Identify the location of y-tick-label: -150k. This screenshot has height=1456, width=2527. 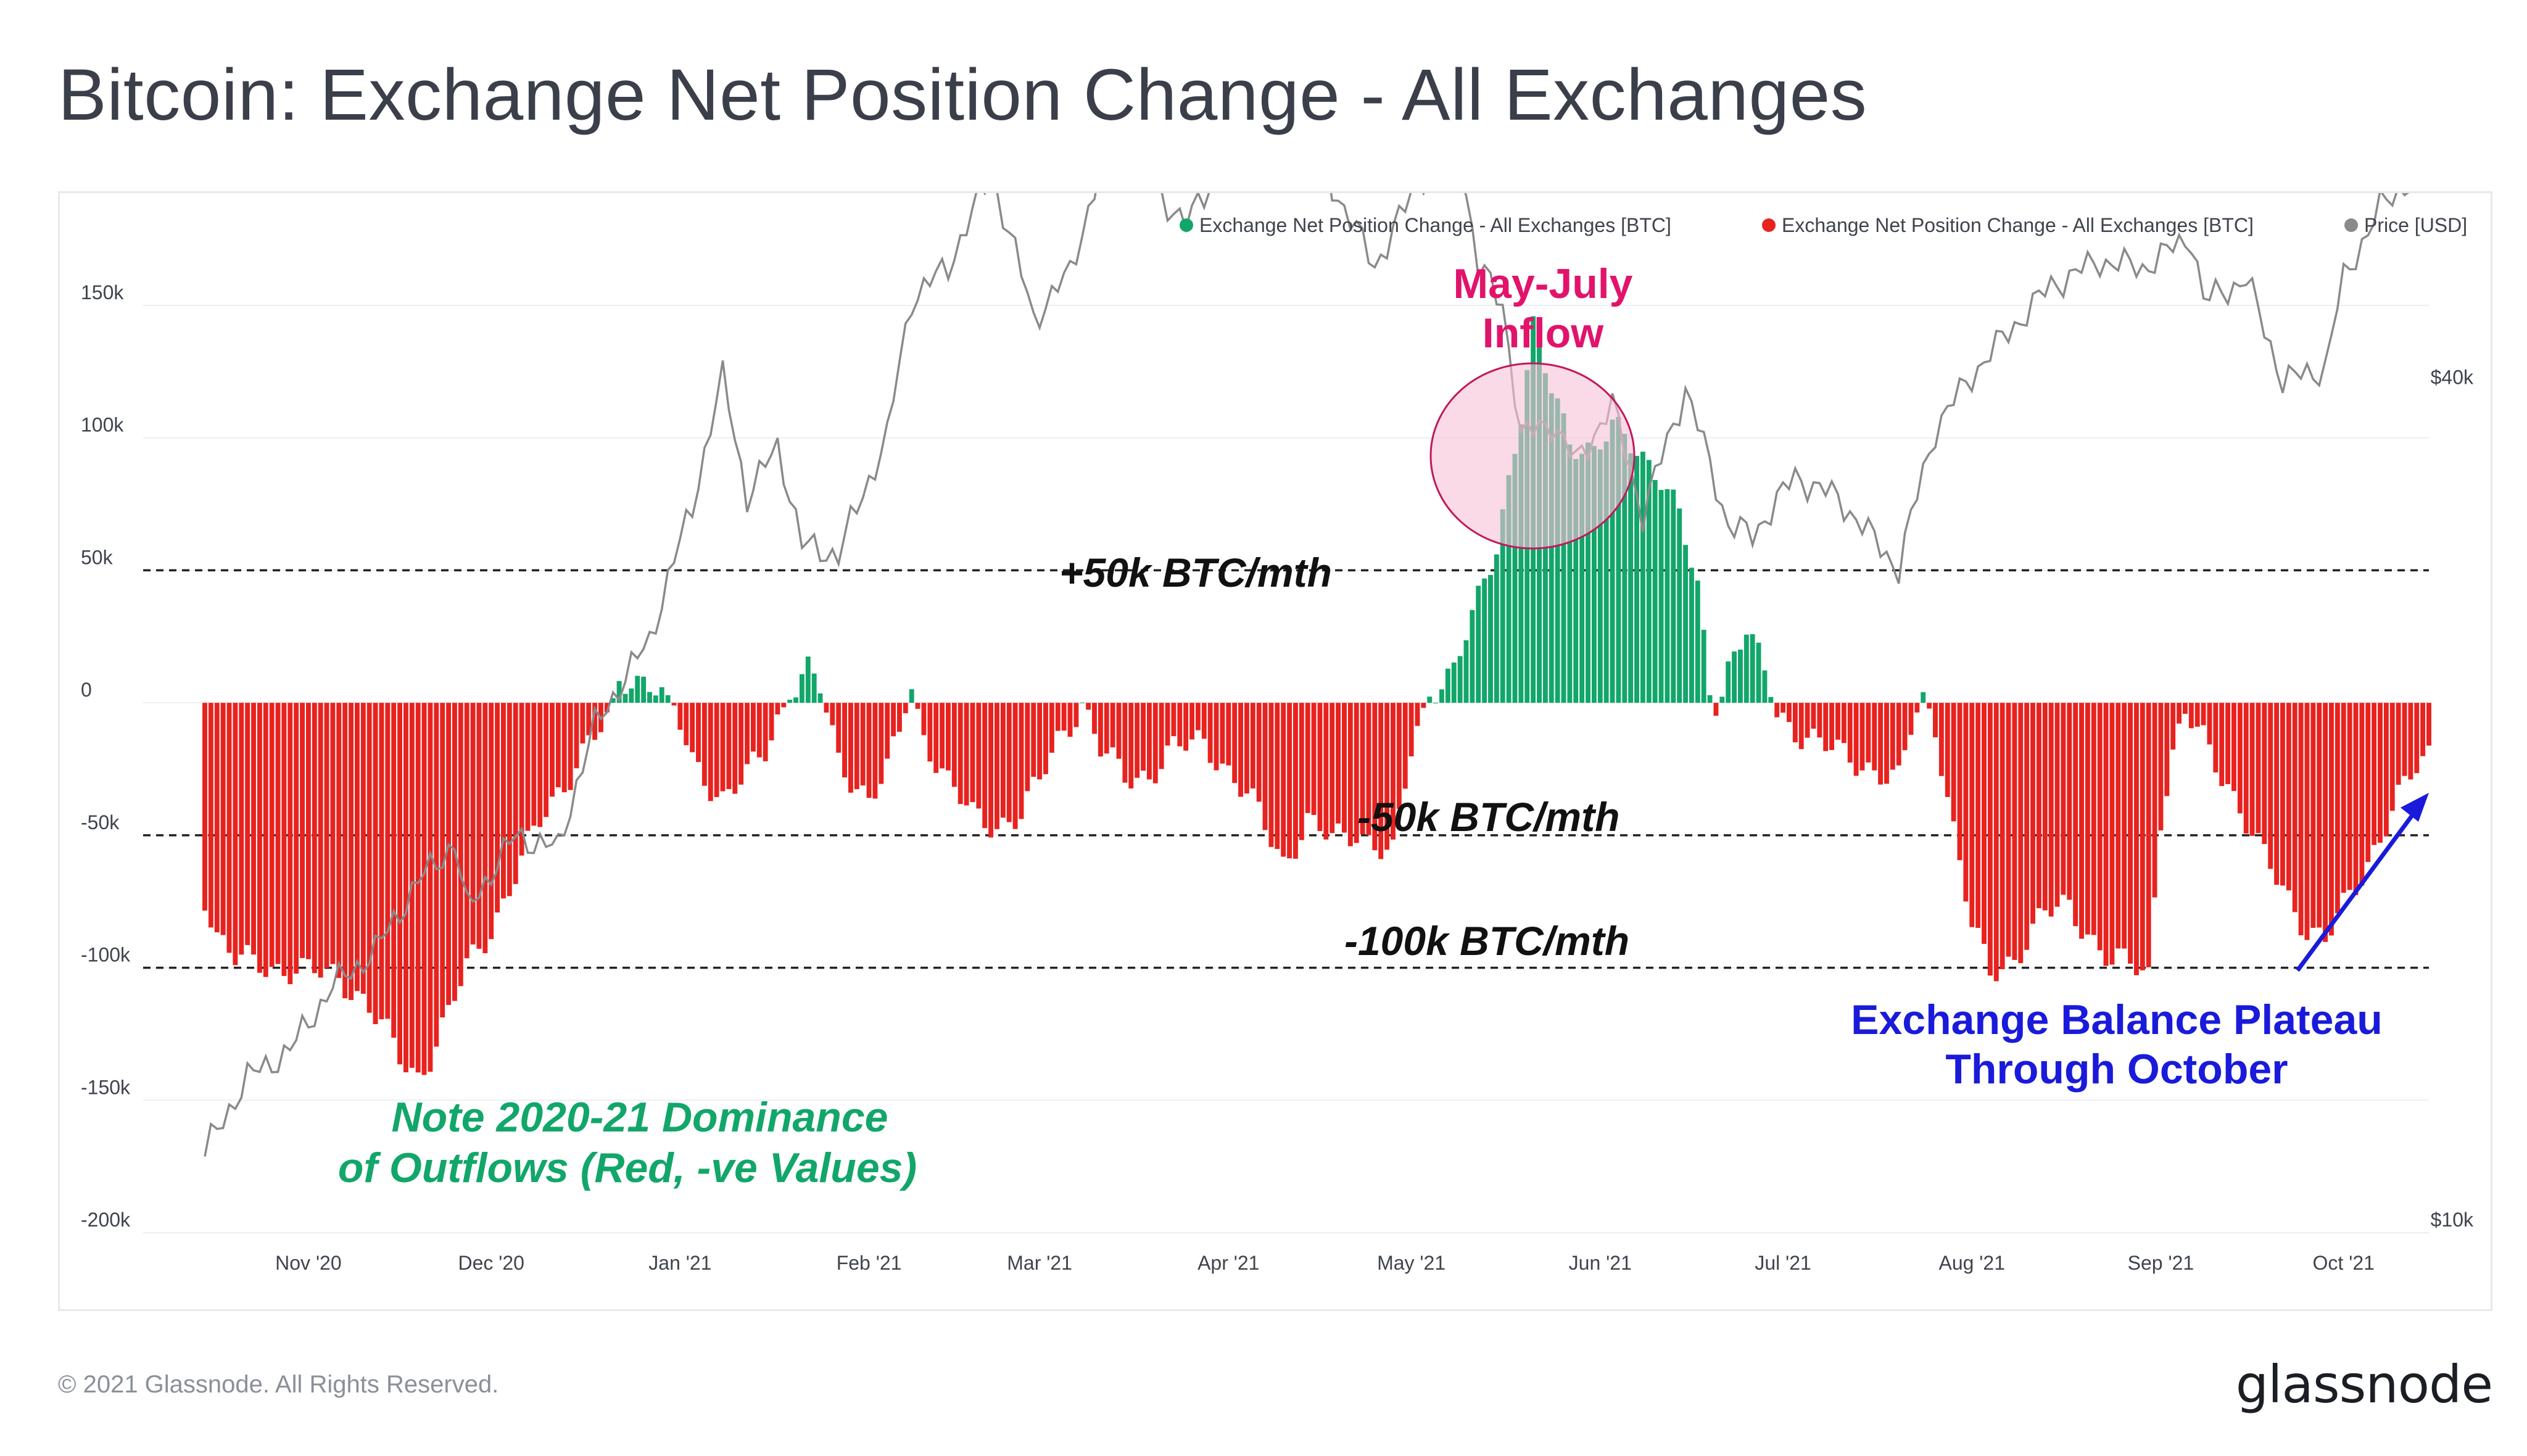
(106, 1087).